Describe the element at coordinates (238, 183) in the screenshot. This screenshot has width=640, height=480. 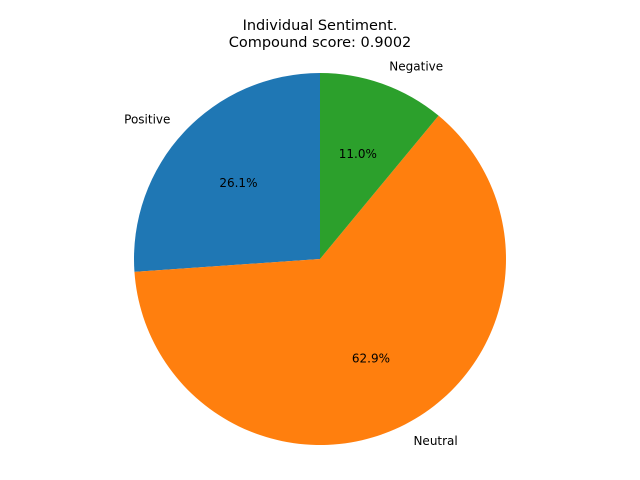
I see `pct-label-positive: 26.1%` at that location.